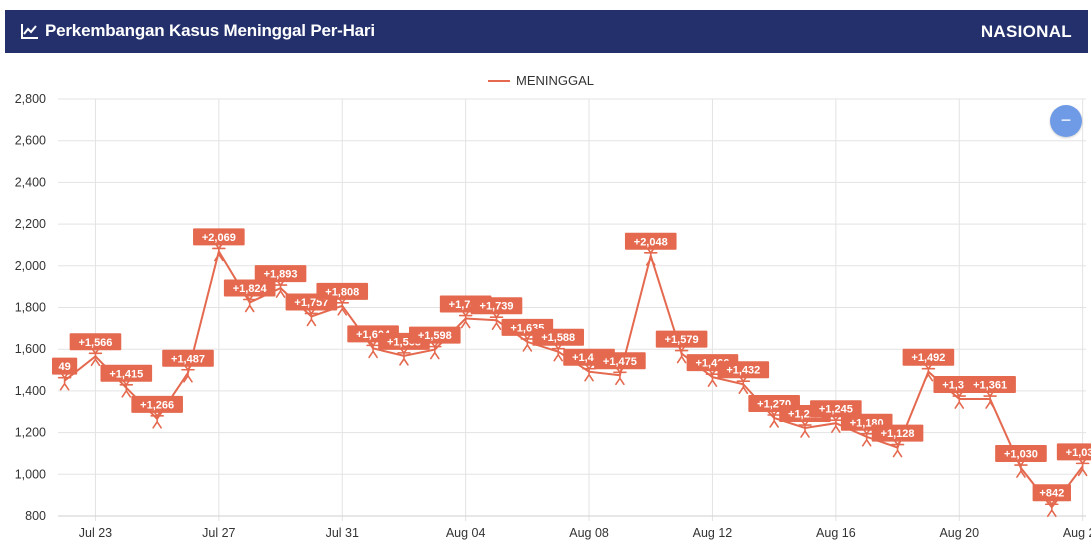 The image size is (1091, 557). I want to click on svg-text: +1,598, so click(435, 336).